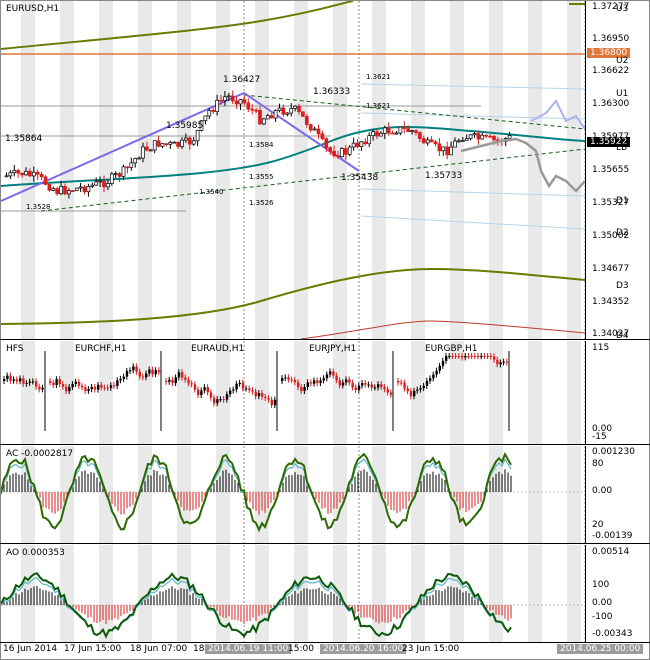 This screenshot has width=650, height=660. I want to click on hfs-canvas, so click(293, 392).